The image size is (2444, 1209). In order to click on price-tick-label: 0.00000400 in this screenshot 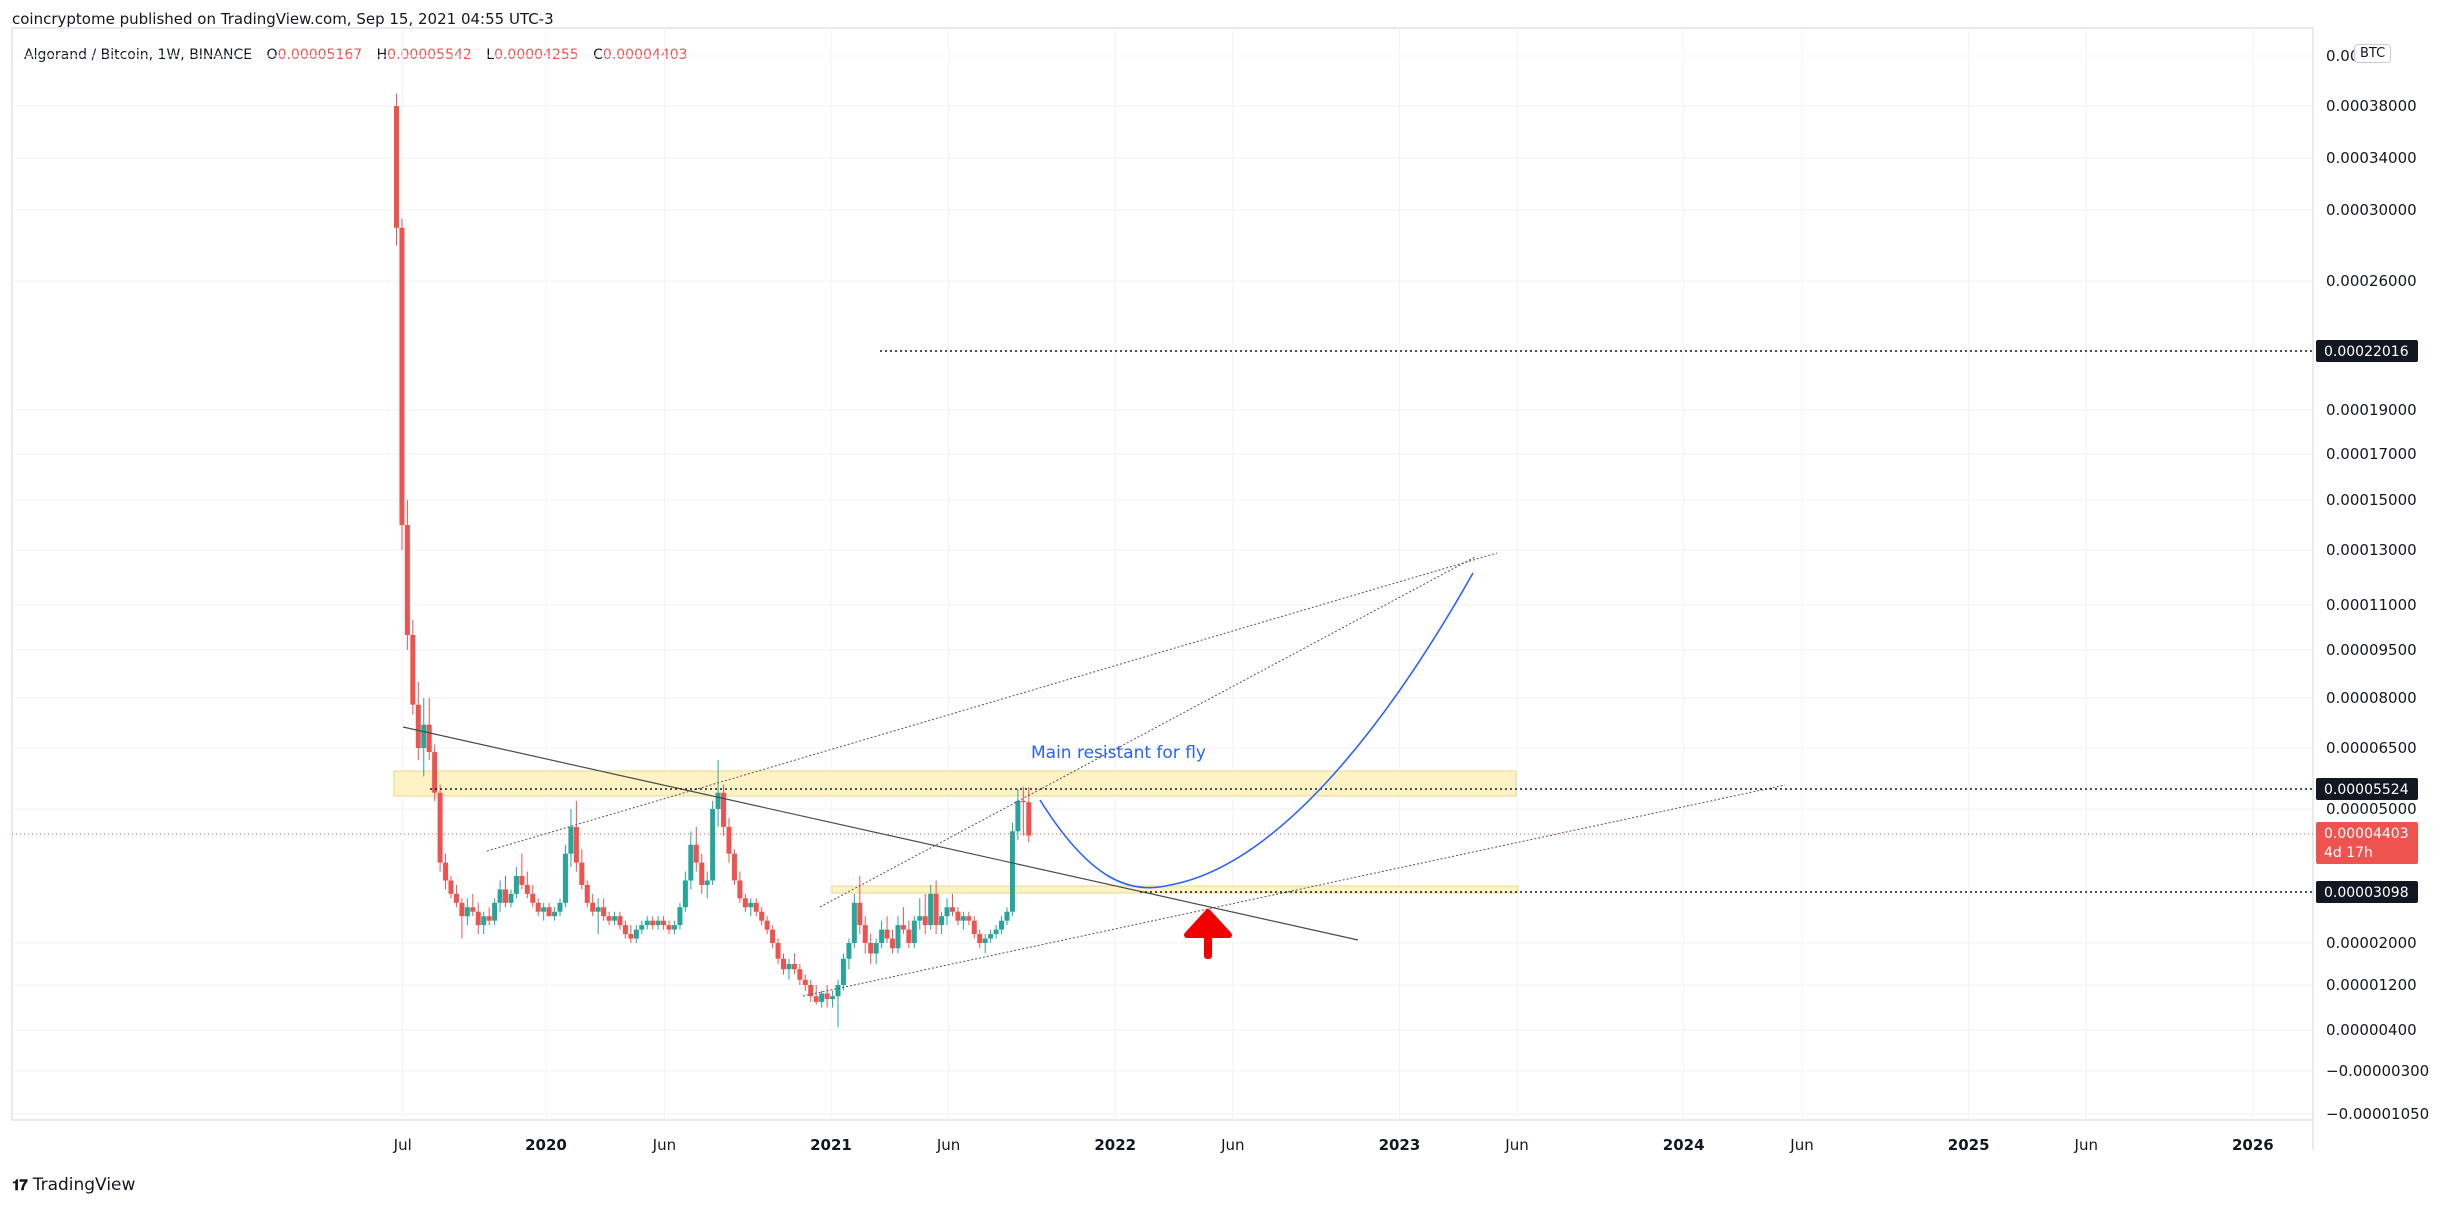, I will do `click(2371, 1030)`.